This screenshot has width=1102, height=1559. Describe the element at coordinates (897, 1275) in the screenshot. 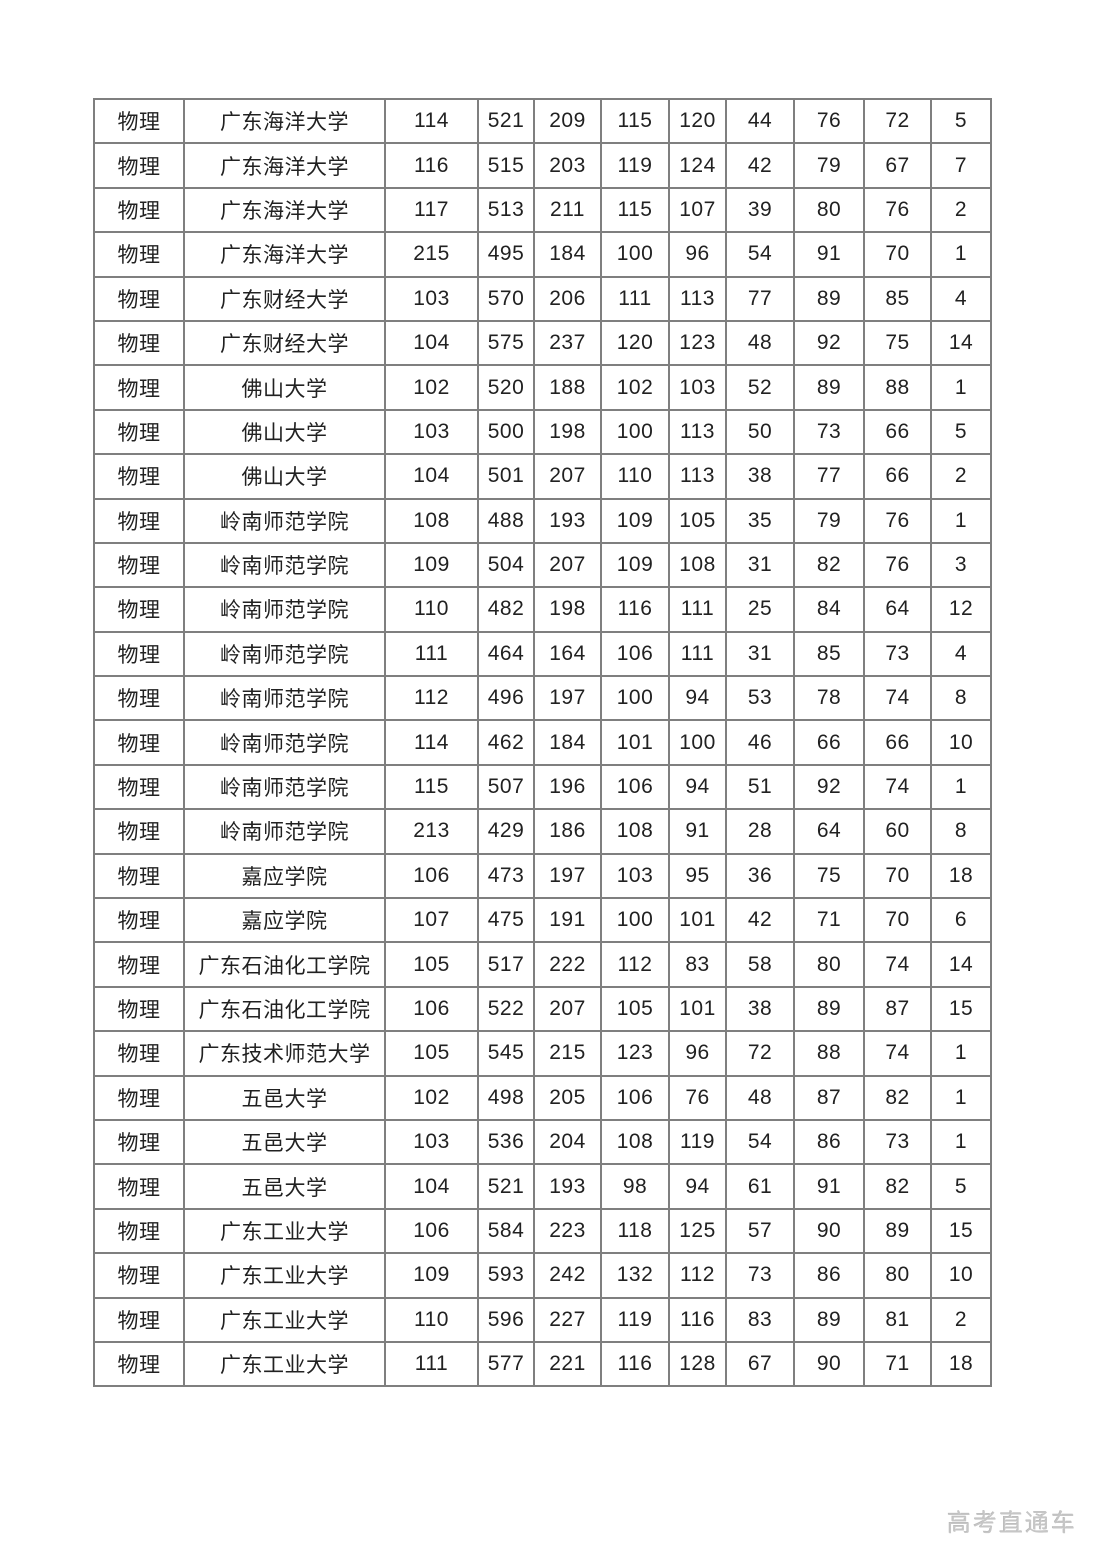

I see `score-cell: 80` at that location.